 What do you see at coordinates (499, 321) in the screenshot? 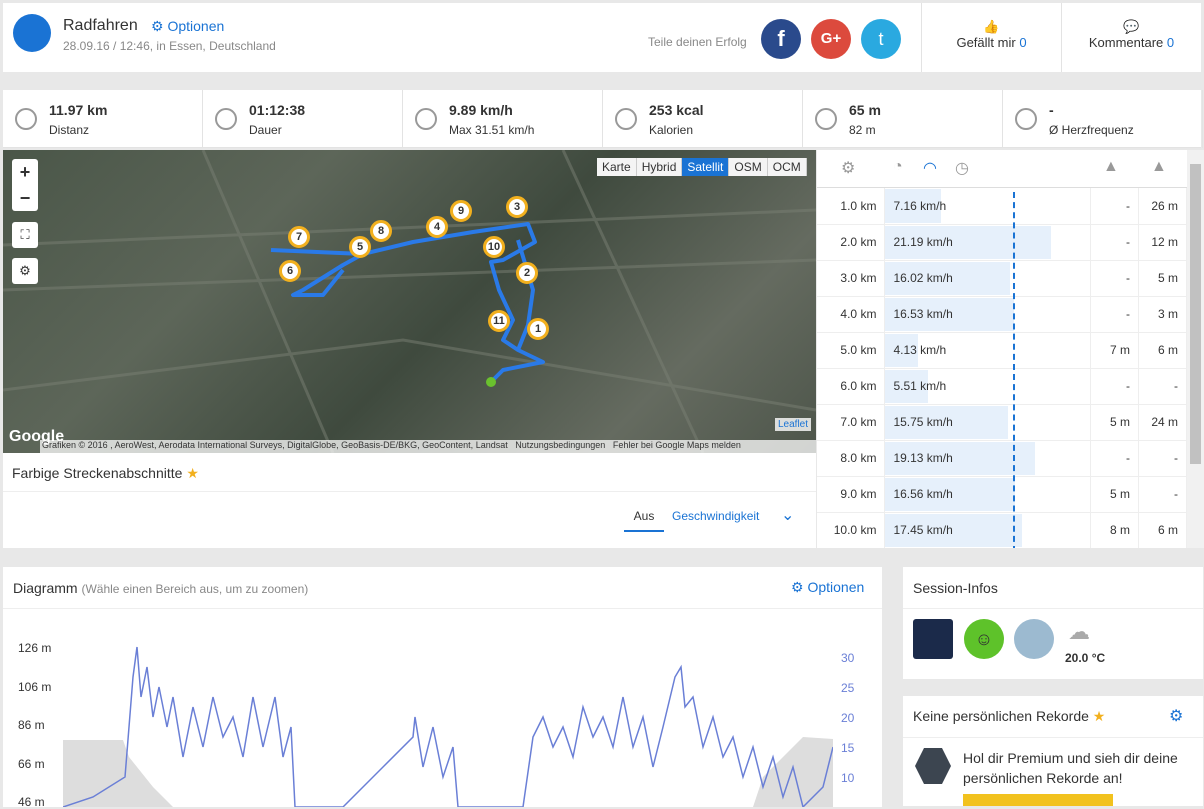
I see `route-marker: 11` at bounding box center [499, 321].